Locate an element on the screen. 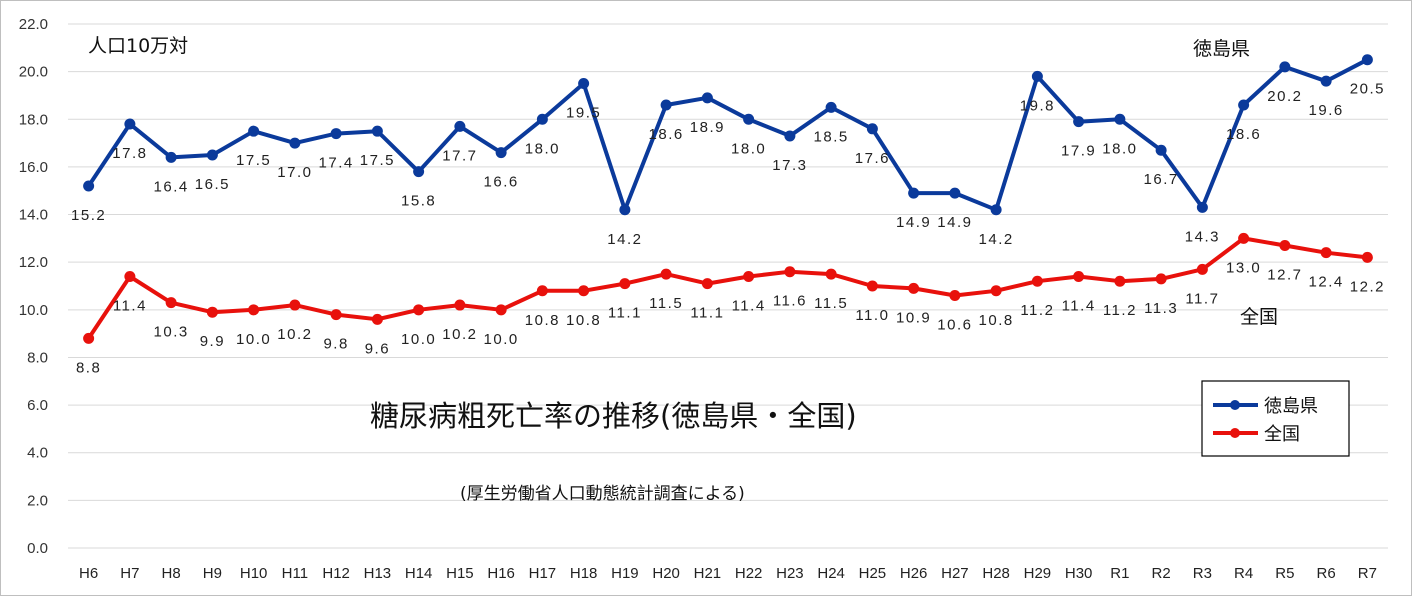  x-tick-label: H13 is located at coordinates (378, 573).